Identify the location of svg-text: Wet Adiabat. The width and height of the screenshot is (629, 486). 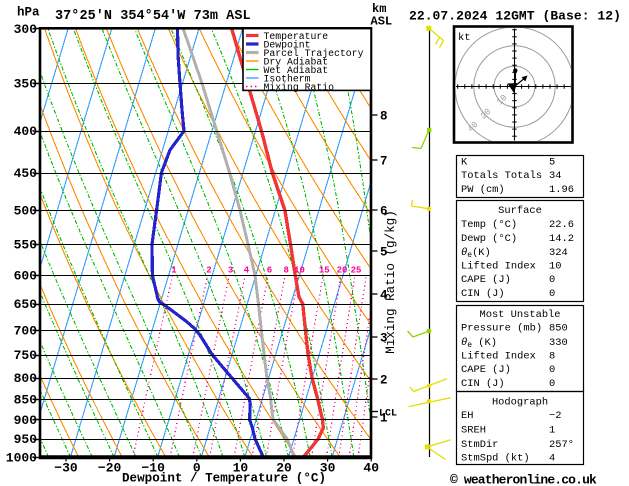
(296, 70).